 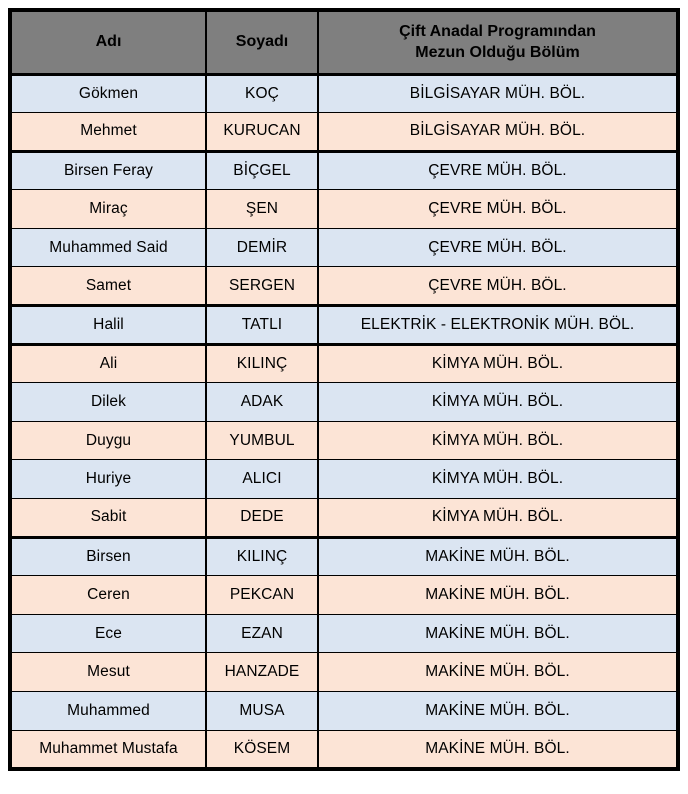 What do you see at coordinates (108, 749) in the screenshot?
I see `name-cell: Muhammet Mustafa` at bounding box center [108, 749].